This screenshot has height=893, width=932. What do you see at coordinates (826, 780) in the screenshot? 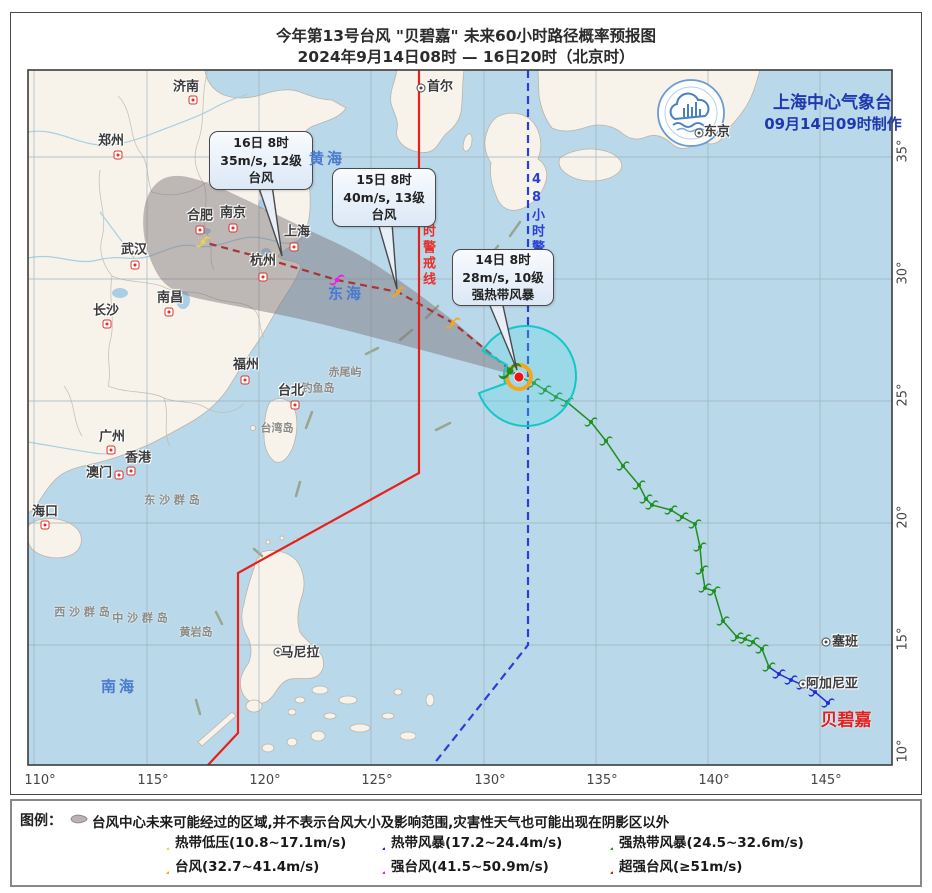
I see `lon-axis-label: 145°` at bounding box center [826, 780].